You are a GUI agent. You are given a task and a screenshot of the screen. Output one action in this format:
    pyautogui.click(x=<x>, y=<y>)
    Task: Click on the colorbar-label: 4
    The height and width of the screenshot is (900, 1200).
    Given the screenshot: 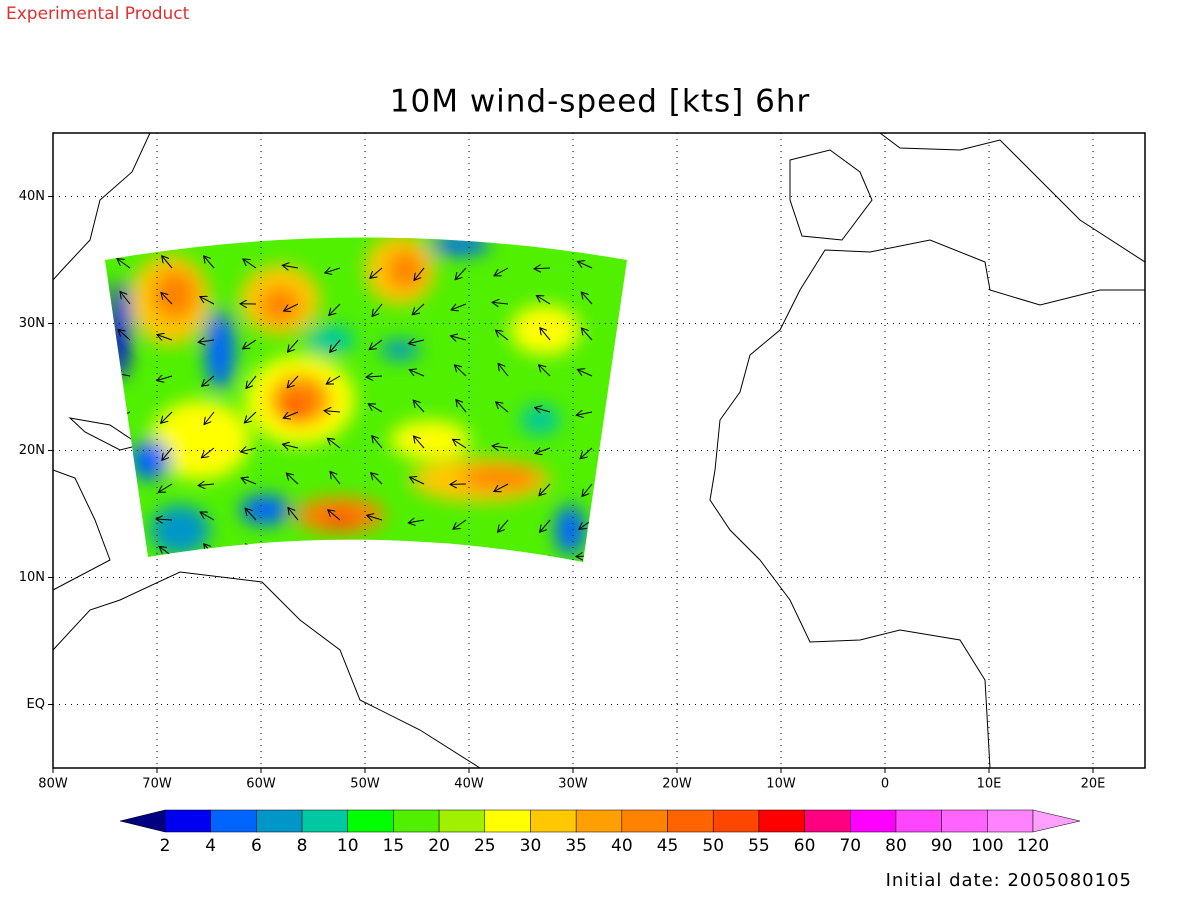 What is the action you would take?
    pyautogui.click(x=210, y=846)
    